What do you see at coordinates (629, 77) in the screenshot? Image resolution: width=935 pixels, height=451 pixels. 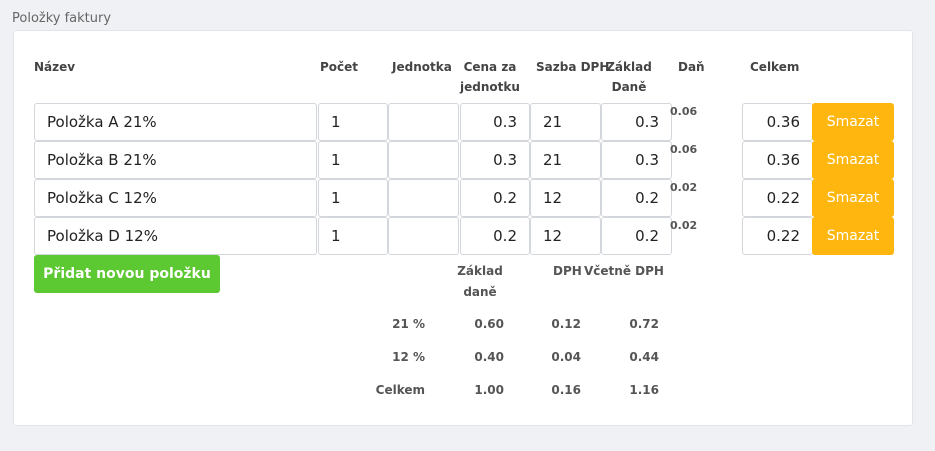 I see `column-header-base: Základ Daně` at bounding box center [629, 77].